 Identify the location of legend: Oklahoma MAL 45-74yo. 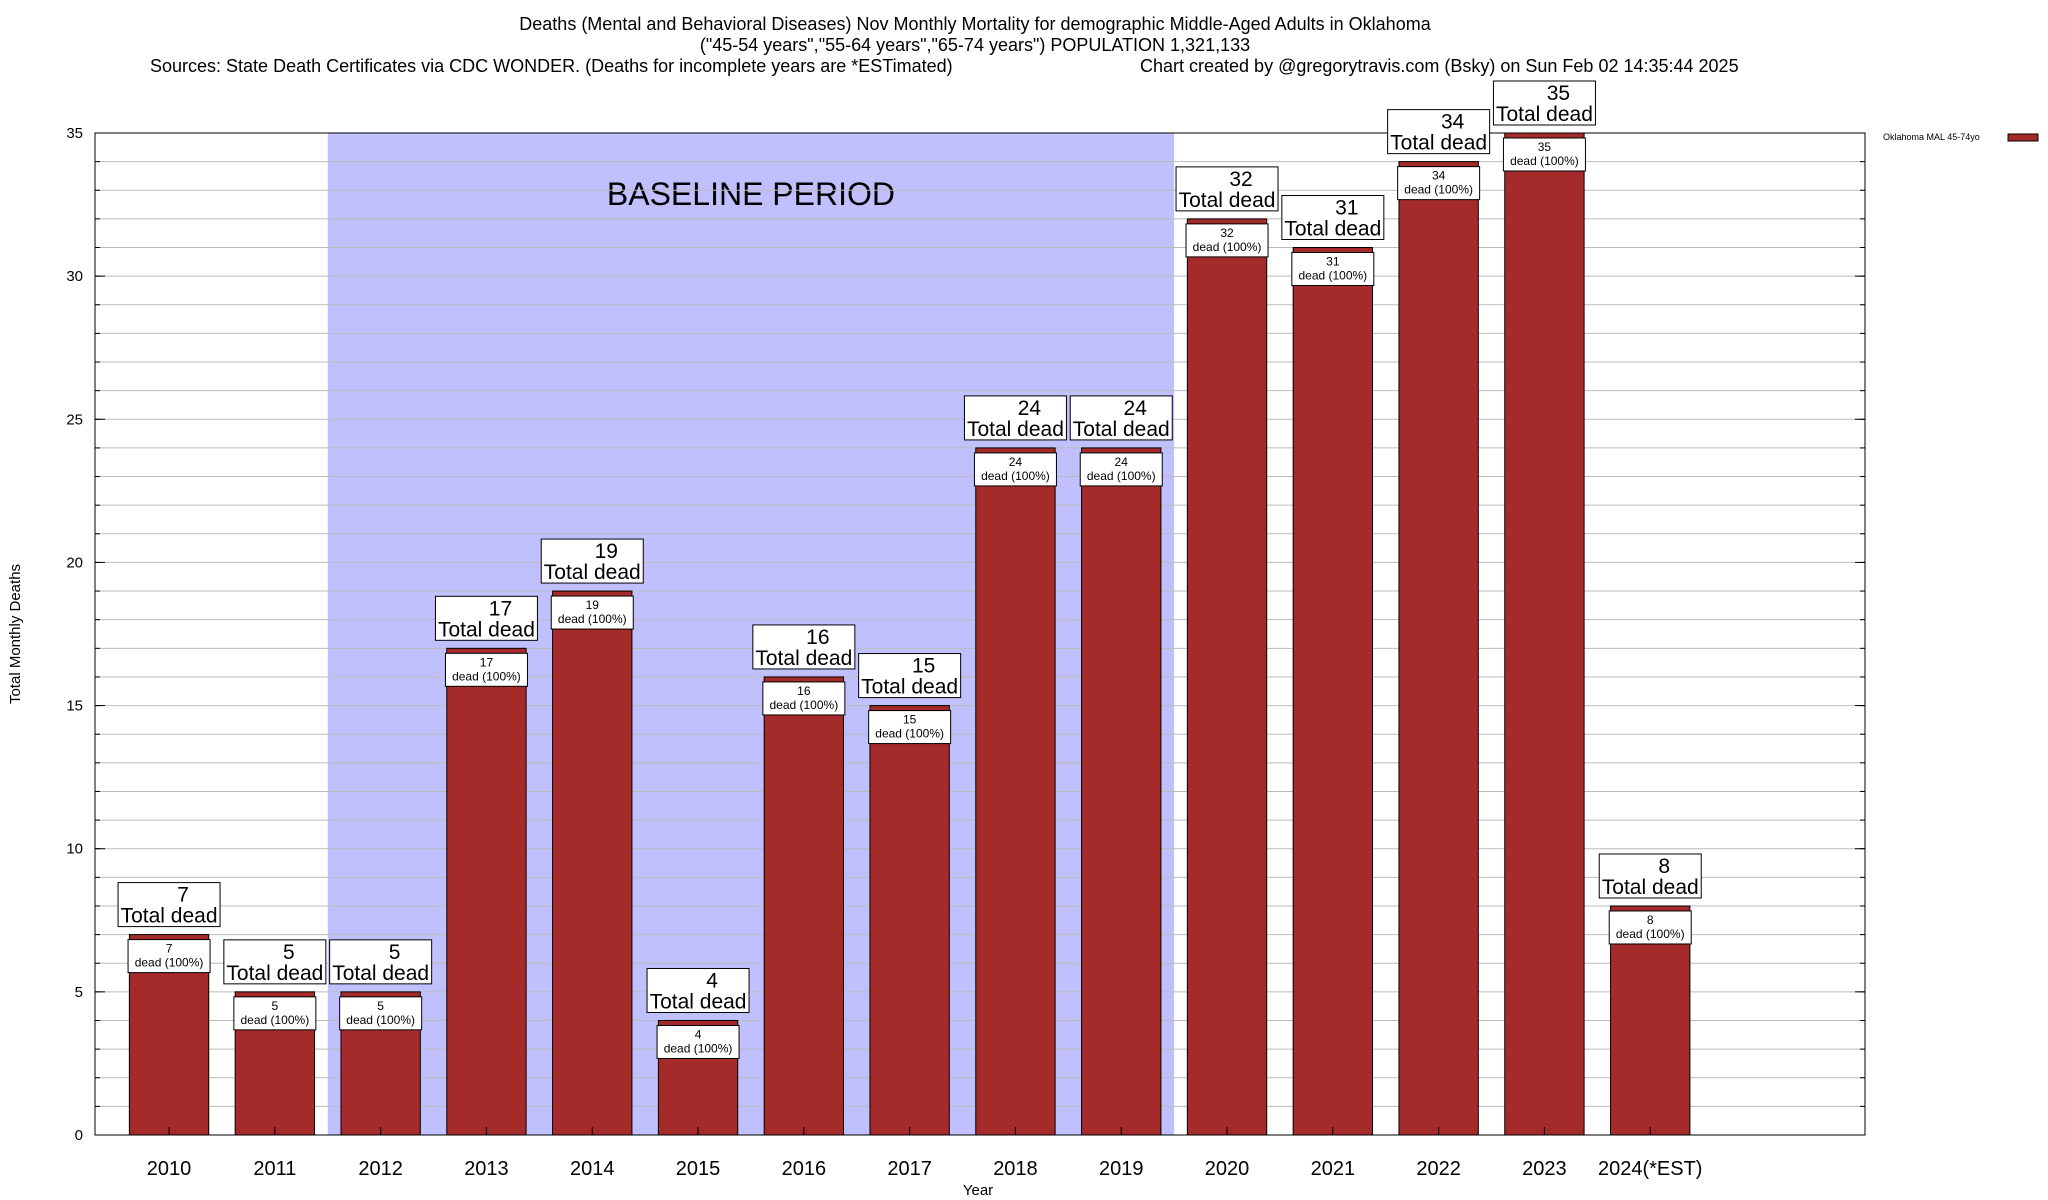
(1961, 137).